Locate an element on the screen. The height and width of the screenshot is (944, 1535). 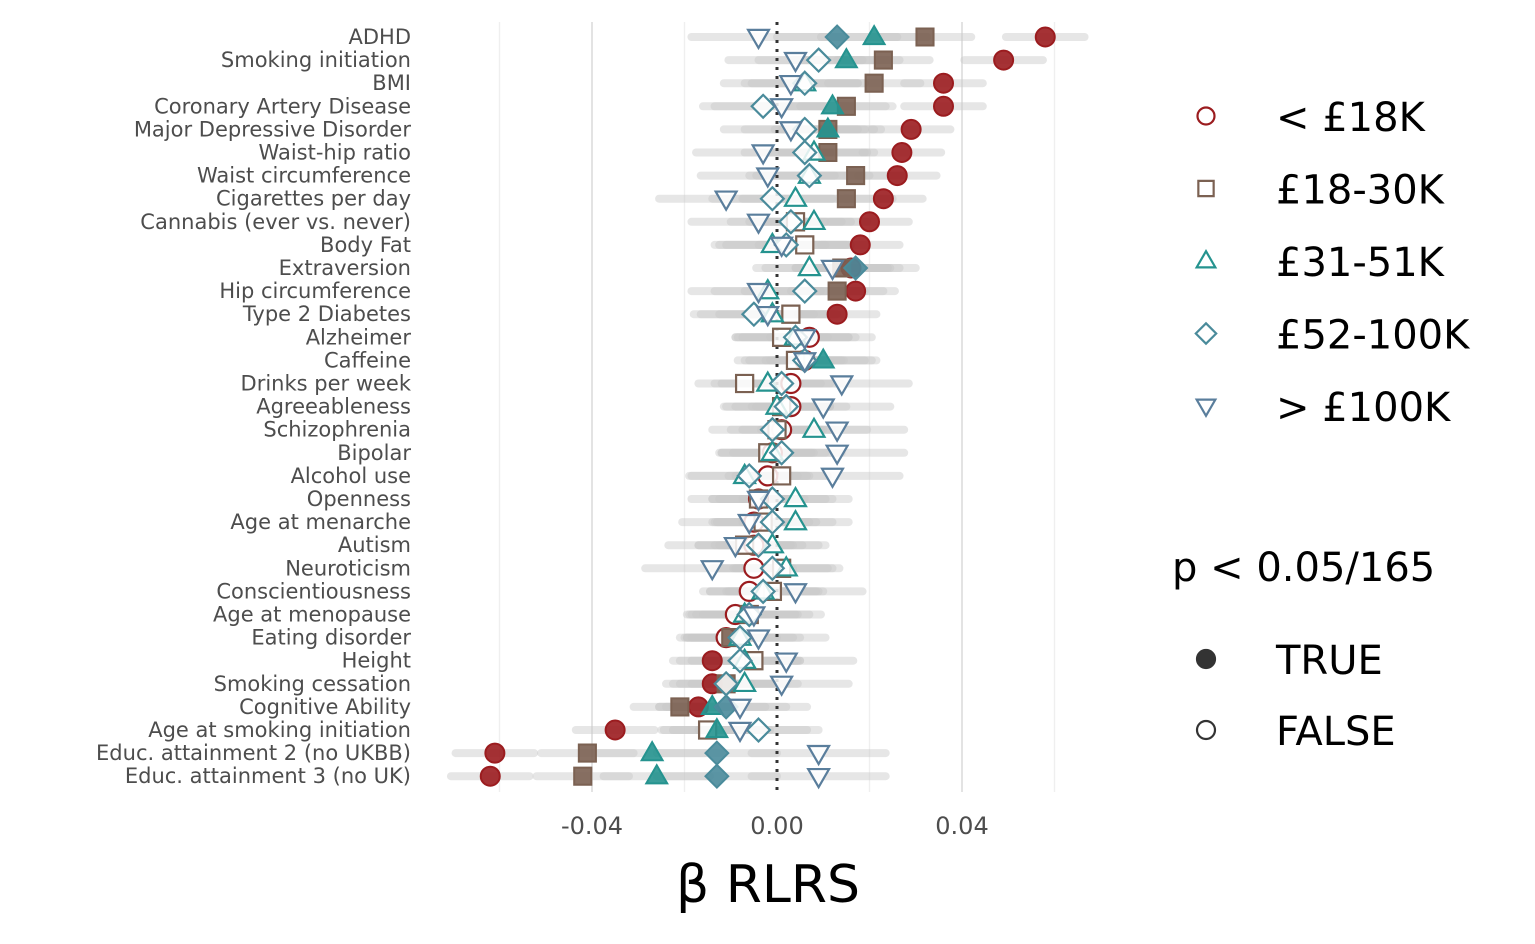
category-label: Alzheimer is located at coordinates (359, 337).